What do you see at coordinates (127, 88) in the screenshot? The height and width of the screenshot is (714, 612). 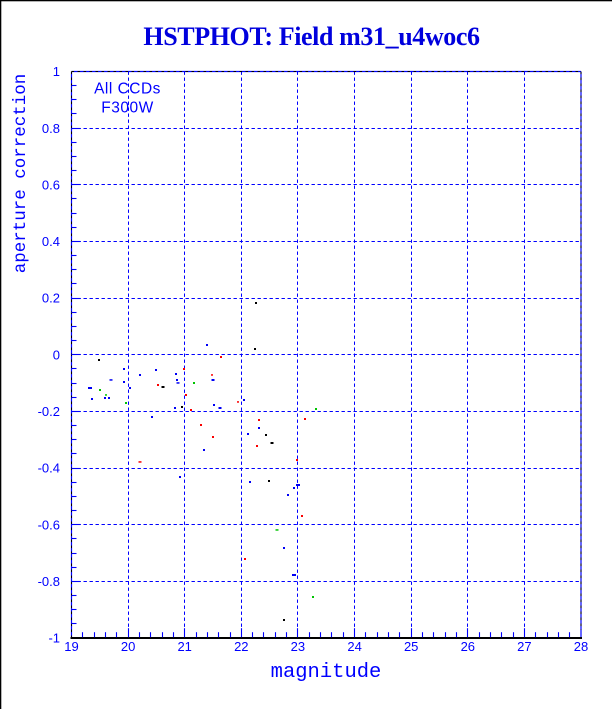 I see `svg-text: All CCDs` at bounding box center [127, 88].